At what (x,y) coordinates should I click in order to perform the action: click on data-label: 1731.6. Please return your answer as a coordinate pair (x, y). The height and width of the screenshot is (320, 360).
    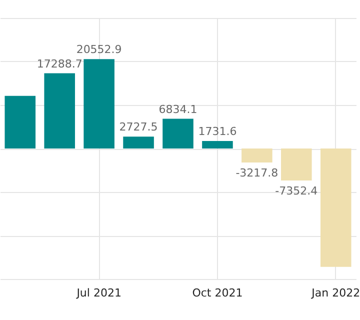
    Looking at the image, I should click on (217, 131).